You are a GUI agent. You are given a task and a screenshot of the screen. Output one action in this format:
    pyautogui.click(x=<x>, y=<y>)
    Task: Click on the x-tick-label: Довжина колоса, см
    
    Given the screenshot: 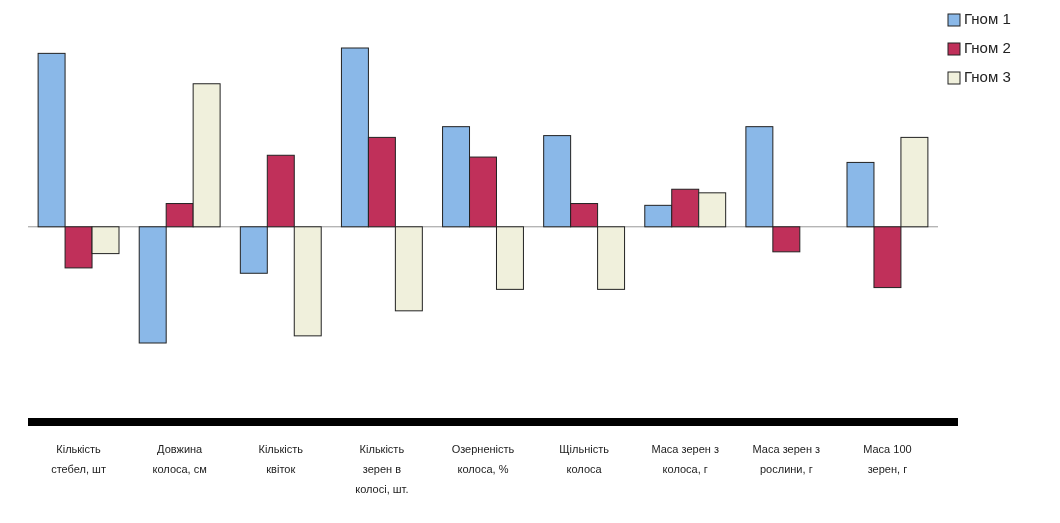 What is the action you would take?
    pyautogui.click(x=179, y=459)
    